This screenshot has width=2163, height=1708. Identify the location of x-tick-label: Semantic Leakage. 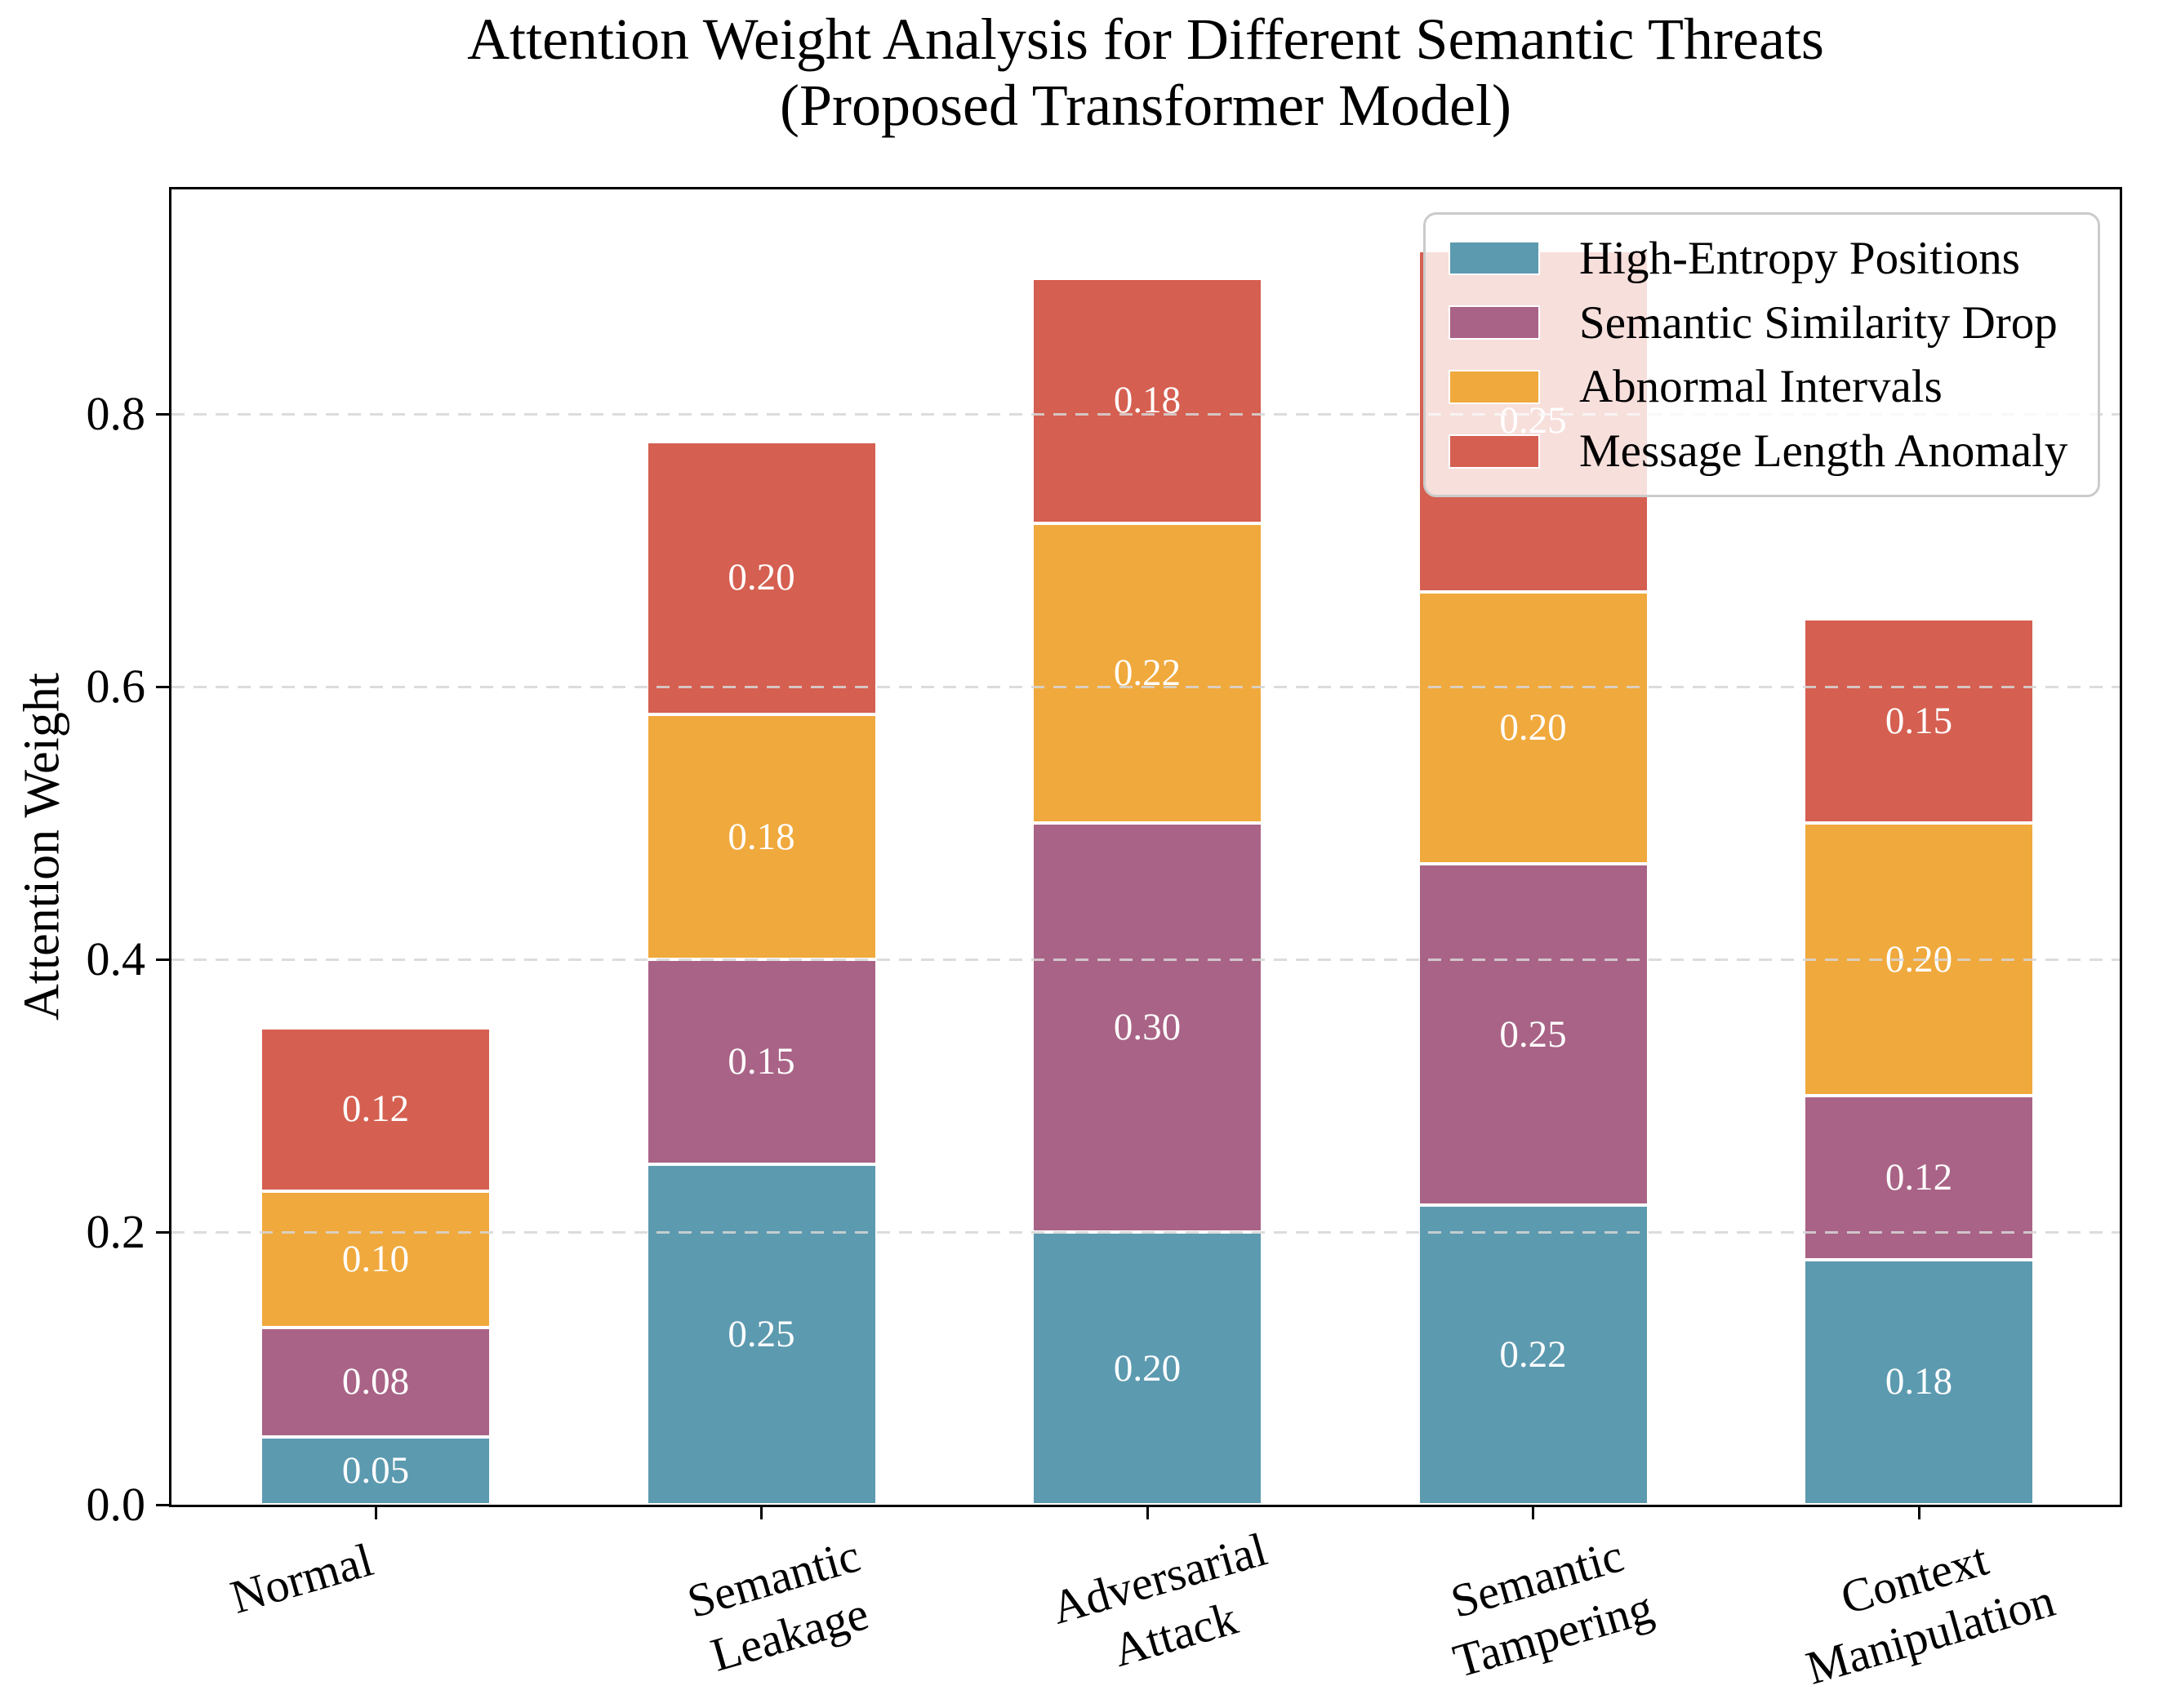
(777, 1605).